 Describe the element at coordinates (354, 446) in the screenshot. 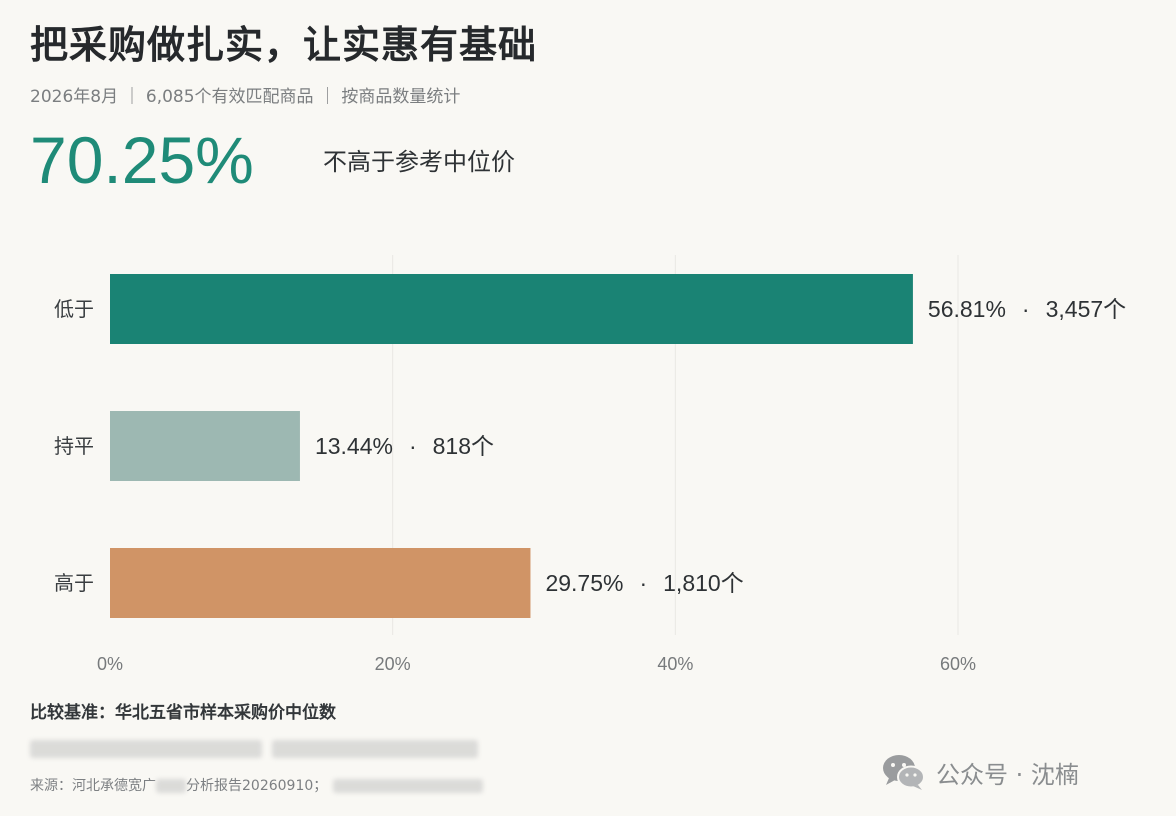

I see `data-label-value: 13.44%` at that location.